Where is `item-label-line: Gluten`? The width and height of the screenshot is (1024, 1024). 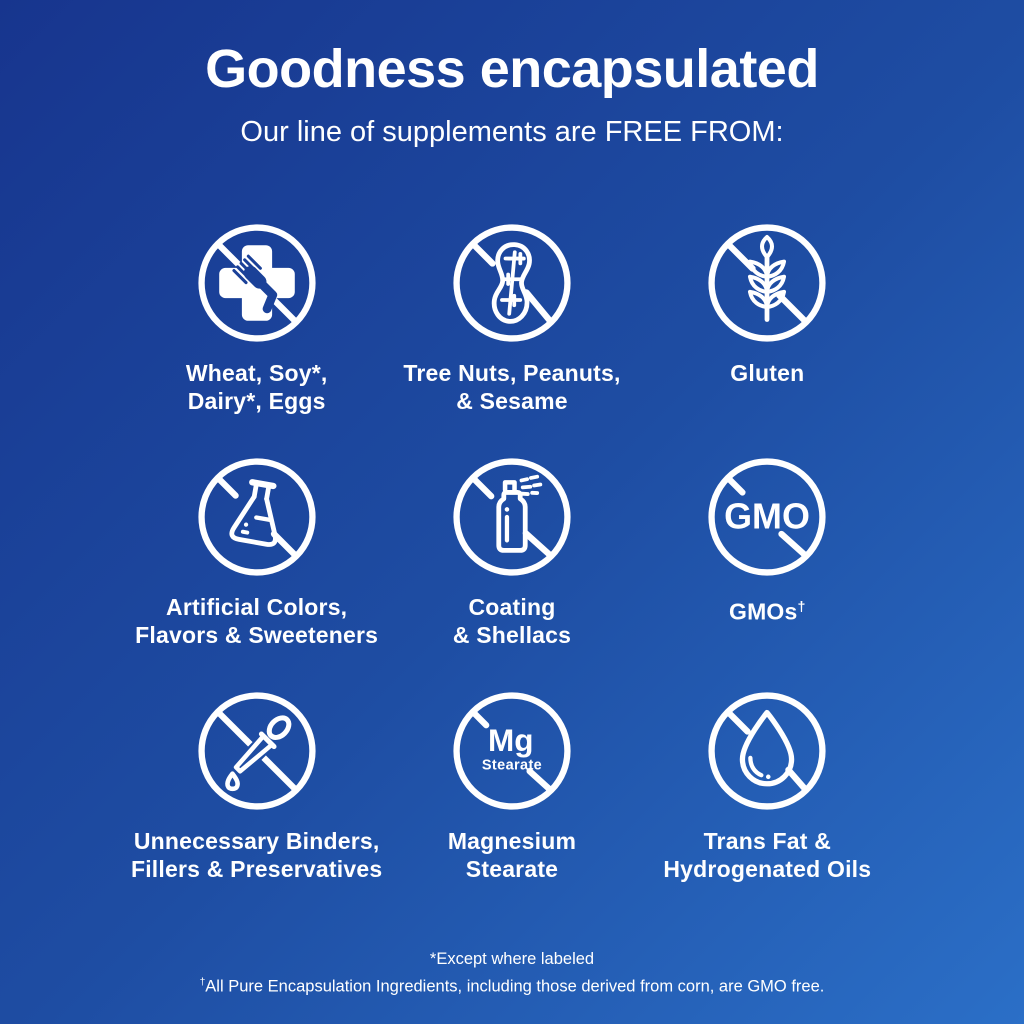
item-label-line: Gluten is located at coordinates (767, 373).